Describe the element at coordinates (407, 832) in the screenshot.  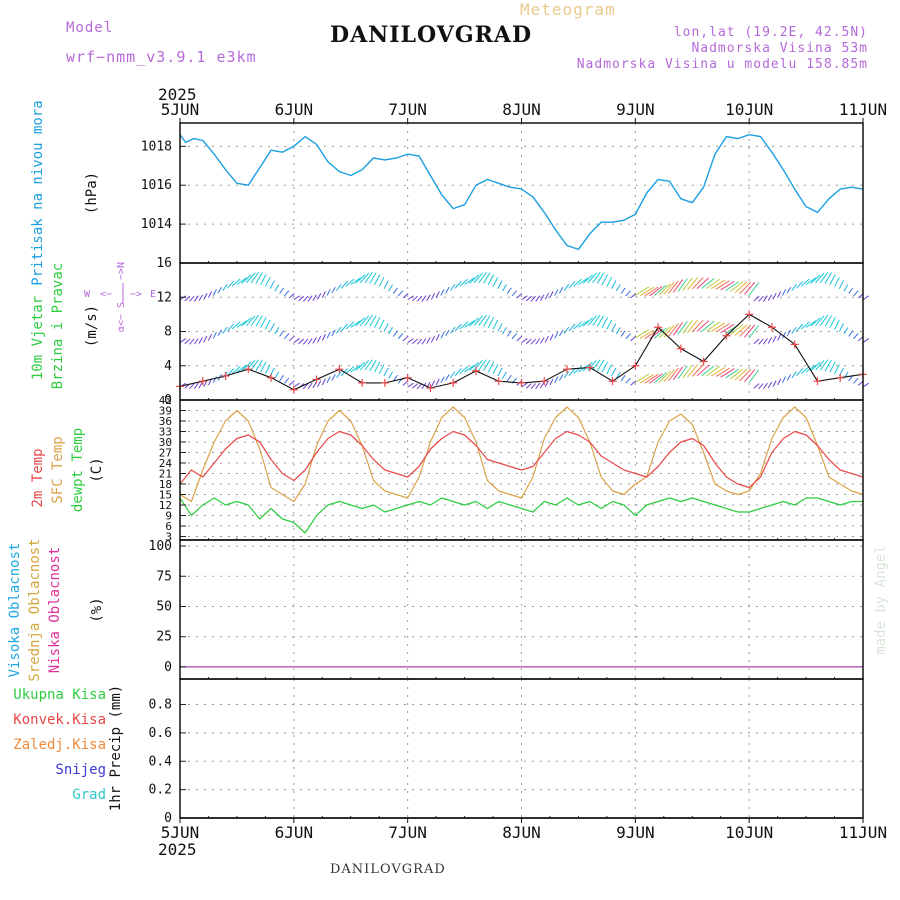
I see `x-tick-label-bottom: 7JUN` at that location.